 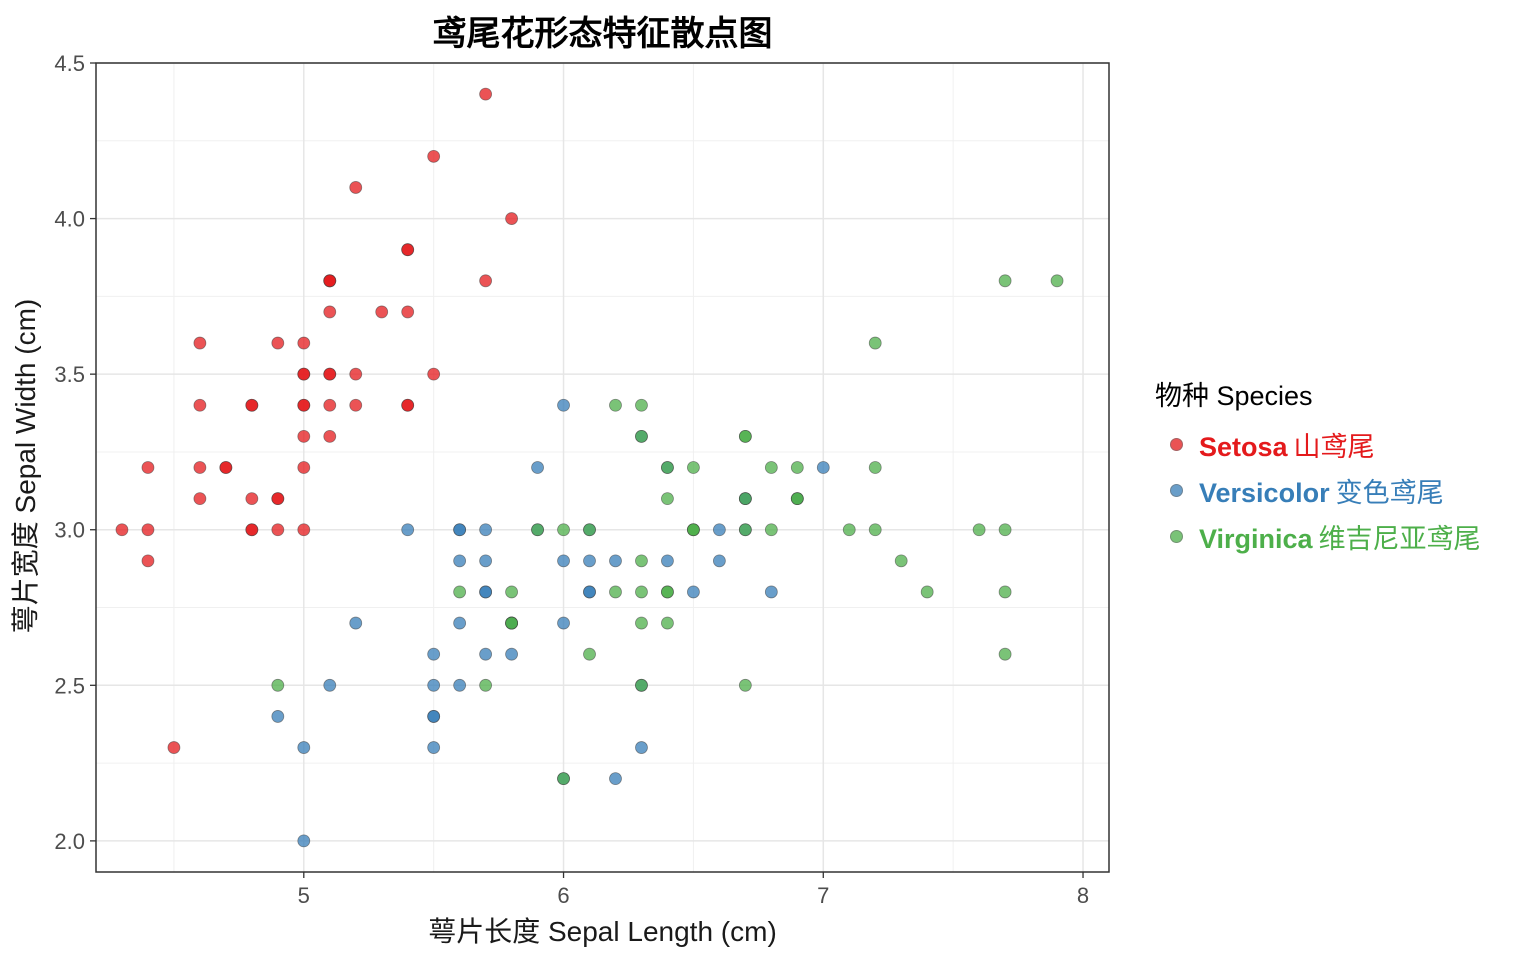 I want to click on y-tick-label: 2.5, so click(x=69, y=685).